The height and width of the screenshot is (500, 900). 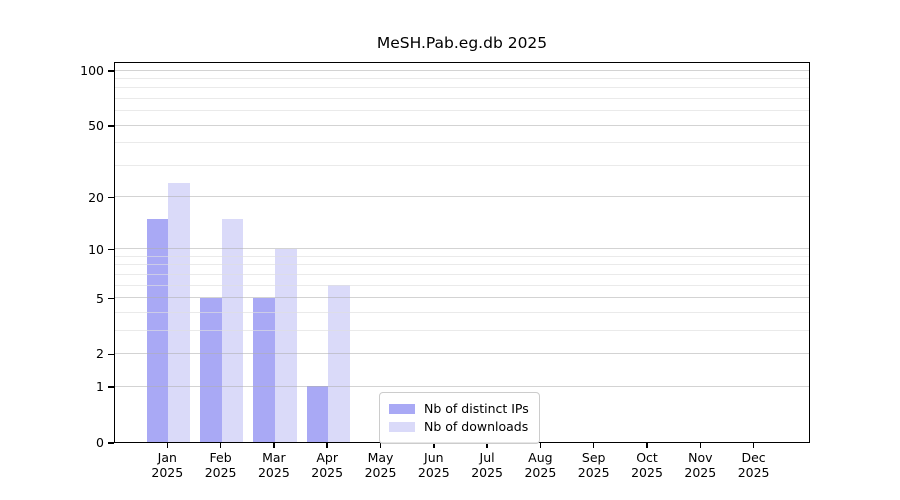 I want to click on x-tick-mark-nov, so click(x=700, y=445).